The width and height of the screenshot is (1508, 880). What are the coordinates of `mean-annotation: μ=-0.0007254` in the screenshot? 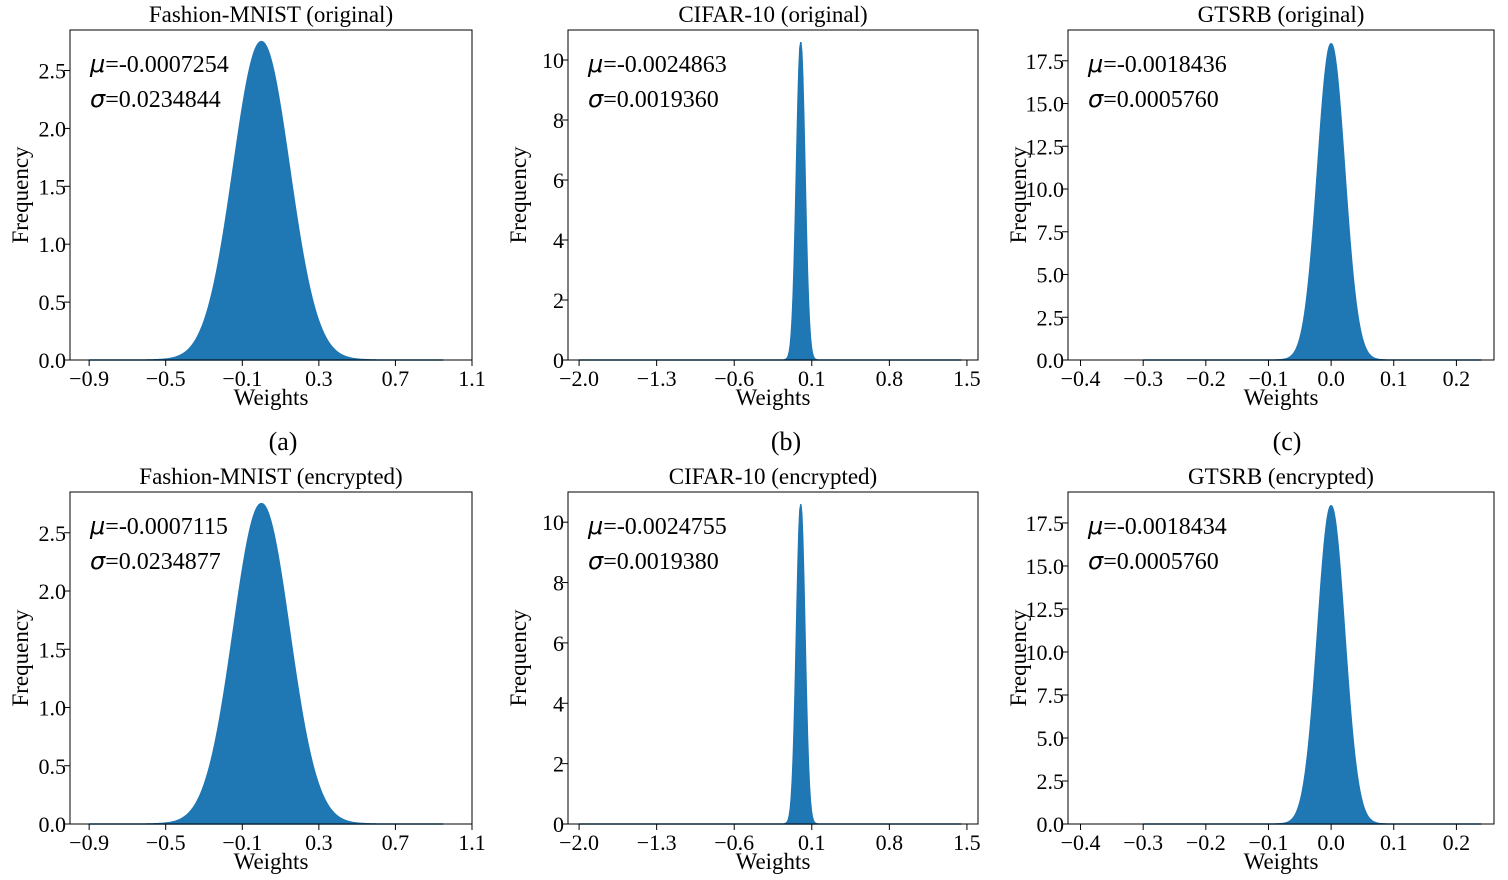 It's located at (159, 64).